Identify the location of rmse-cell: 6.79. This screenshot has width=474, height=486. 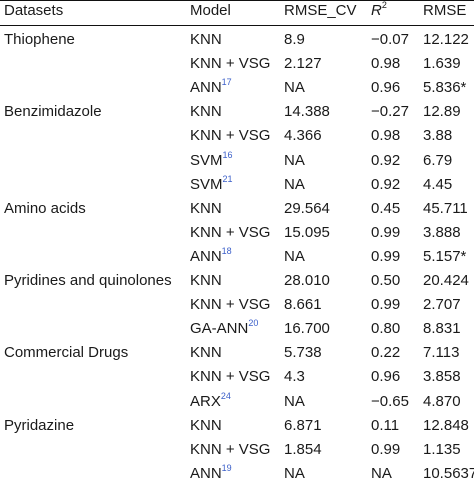
(438, 160).